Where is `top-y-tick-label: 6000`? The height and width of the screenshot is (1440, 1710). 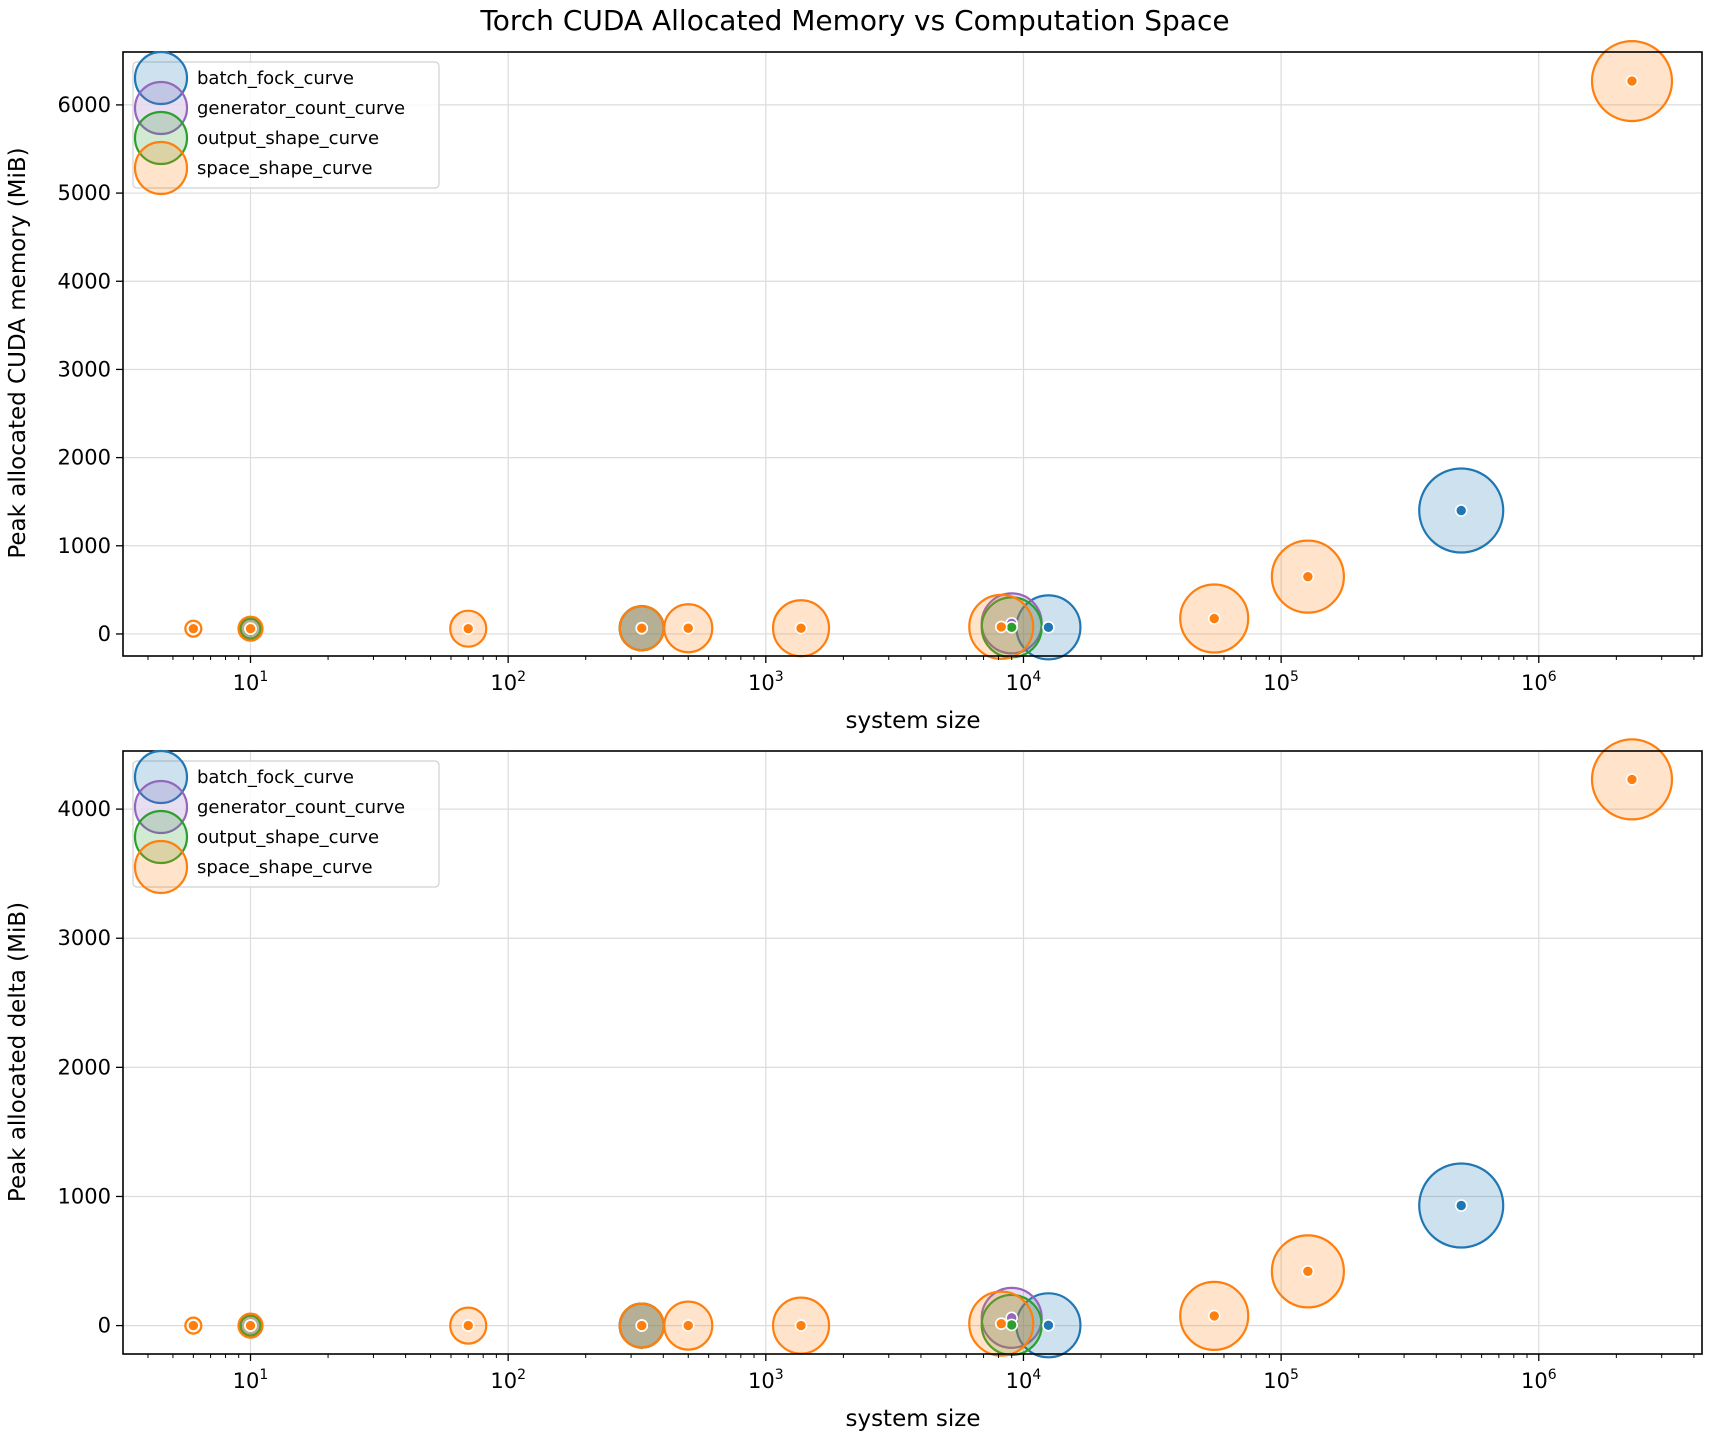
top-y-tick-label: 6000 is located at coordinates (84, 105).